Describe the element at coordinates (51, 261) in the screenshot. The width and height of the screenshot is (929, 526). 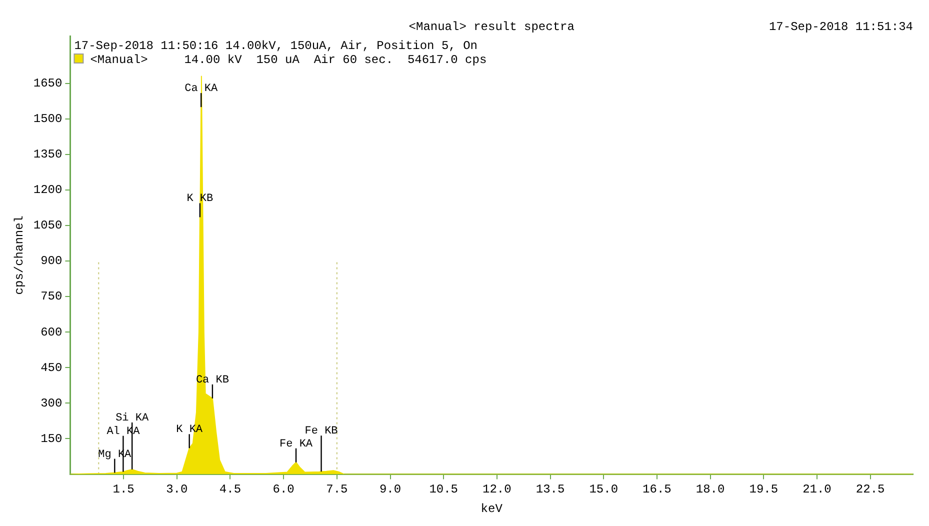
I see `y-tick-label: 900` at that location.